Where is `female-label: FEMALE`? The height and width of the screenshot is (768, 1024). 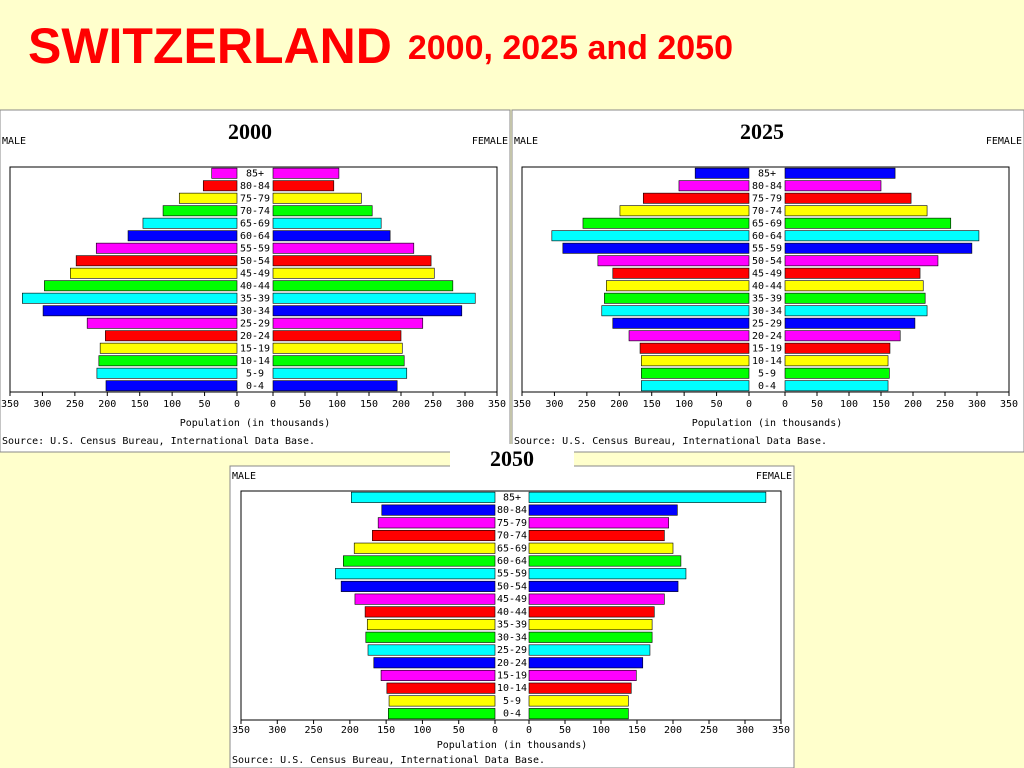 female-label: FEMALE is located at coordinates (1004, 141).